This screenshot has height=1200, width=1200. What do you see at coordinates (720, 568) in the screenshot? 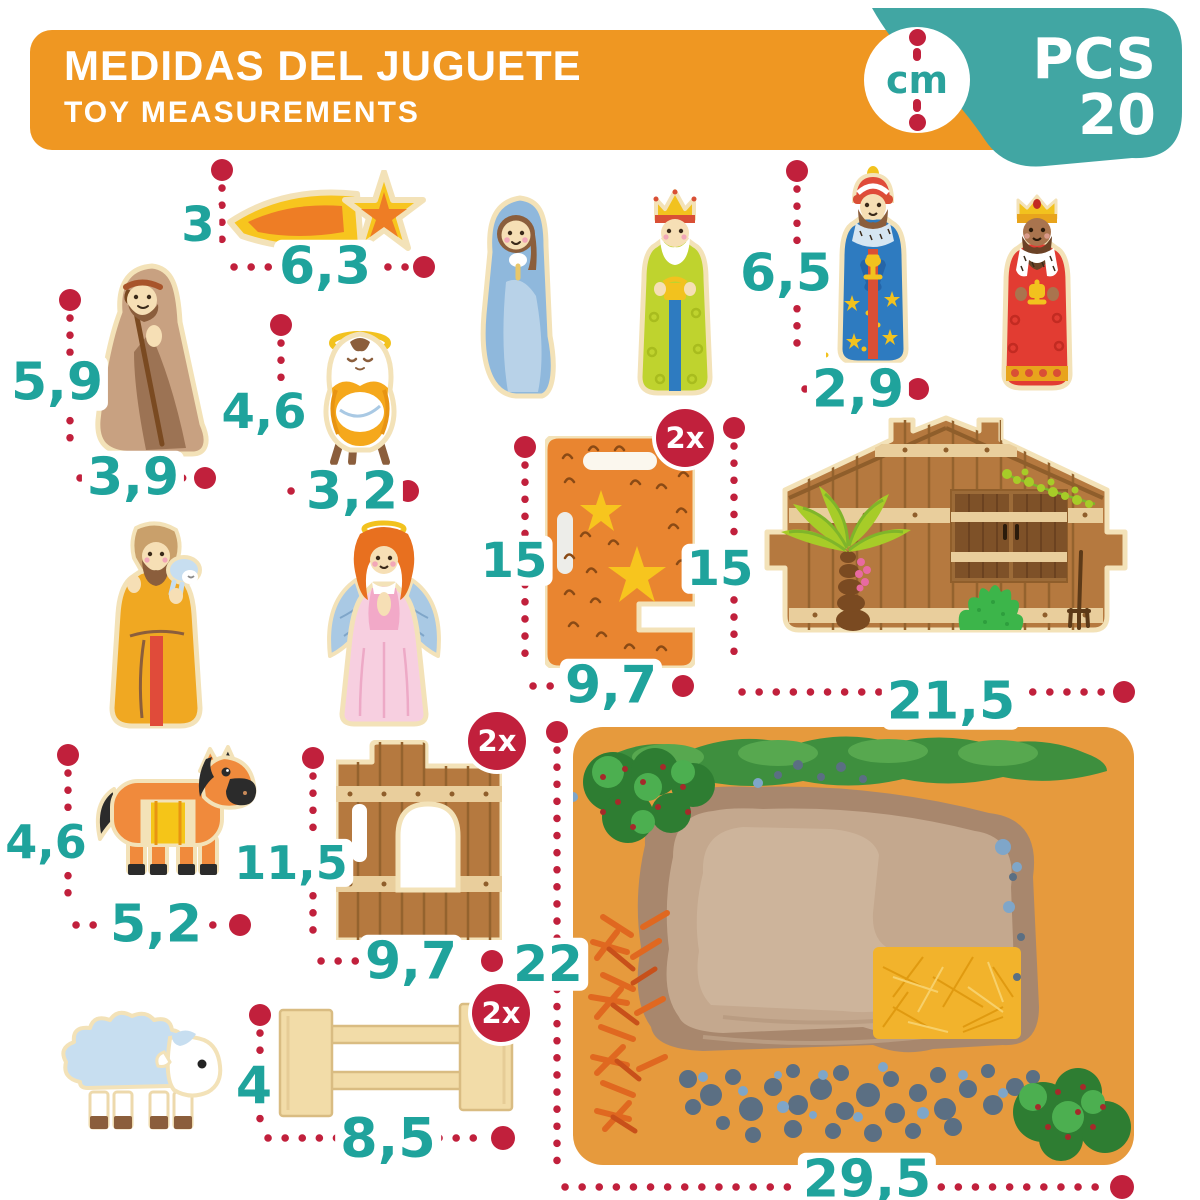
I see `measure-stable-height: 15` at bounding box center [720, 568].